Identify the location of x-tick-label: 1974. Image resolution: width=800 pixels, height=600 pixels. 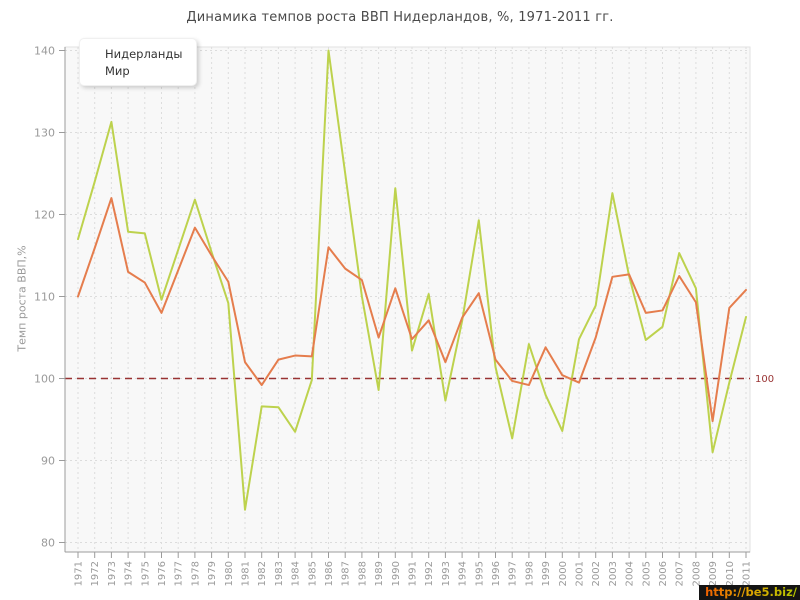
(129, 573).